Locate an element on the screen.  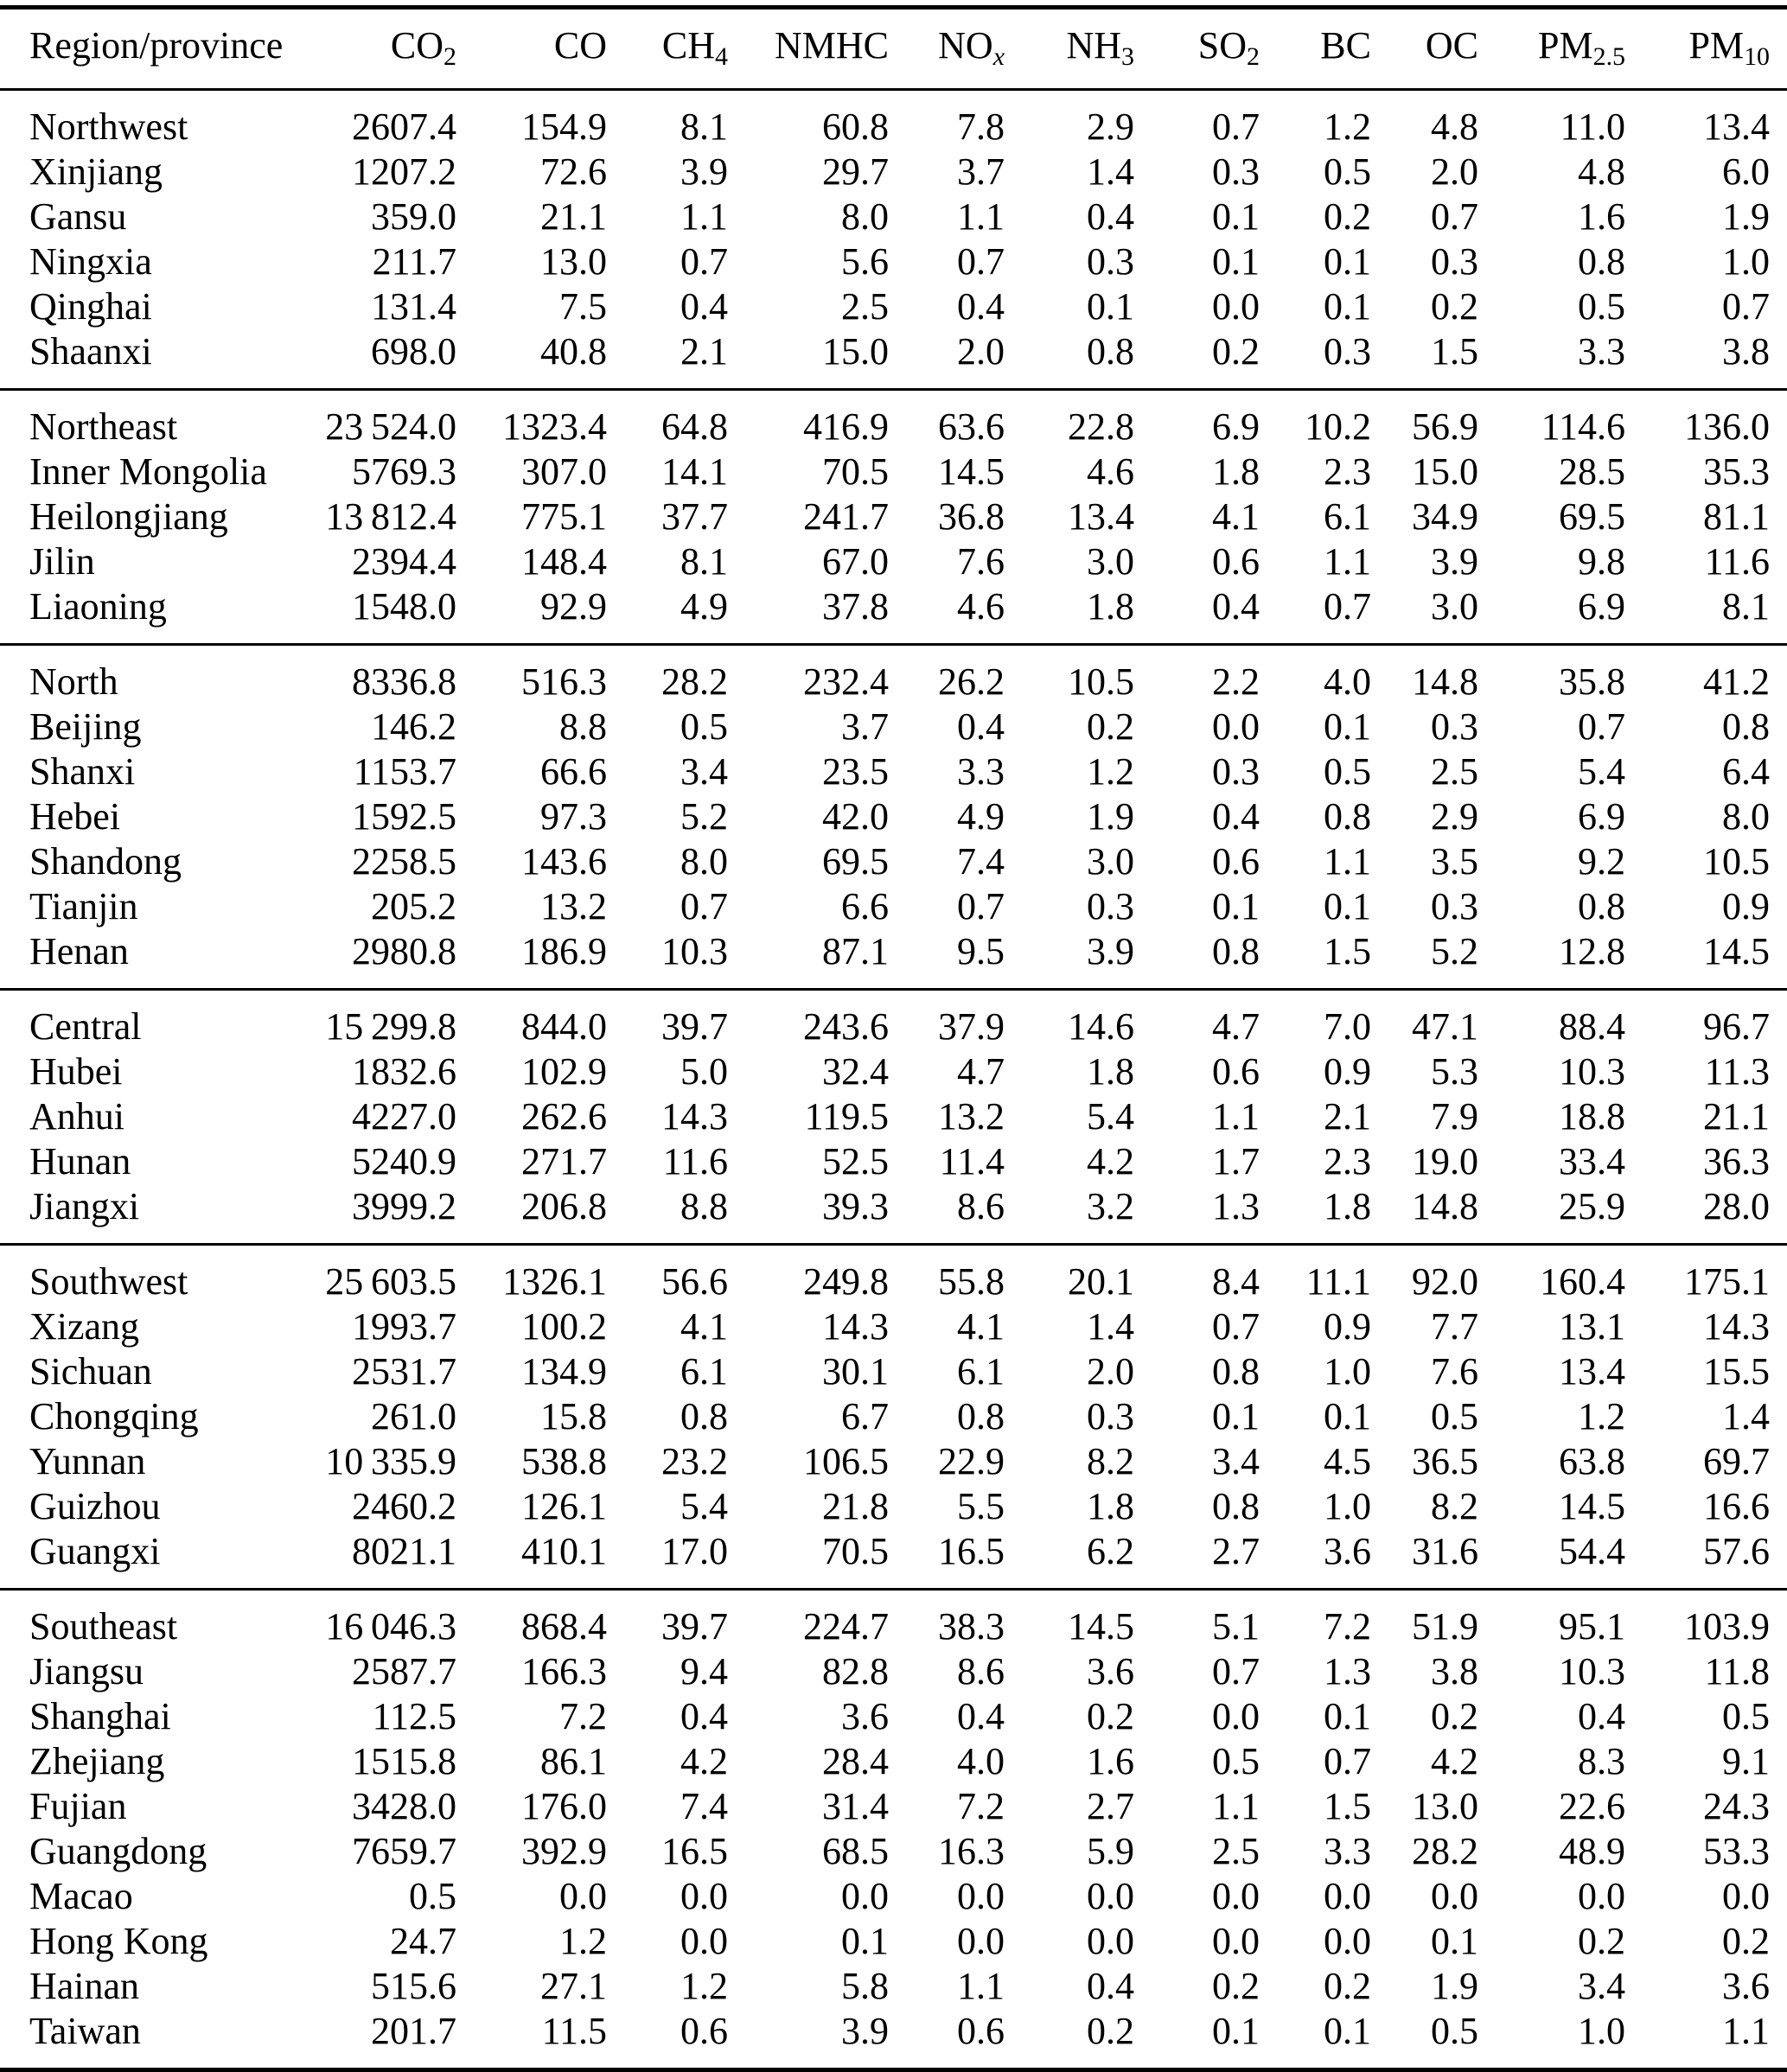
value-cell-pm25: 54.4 is located at coordinates (1592, 1551).